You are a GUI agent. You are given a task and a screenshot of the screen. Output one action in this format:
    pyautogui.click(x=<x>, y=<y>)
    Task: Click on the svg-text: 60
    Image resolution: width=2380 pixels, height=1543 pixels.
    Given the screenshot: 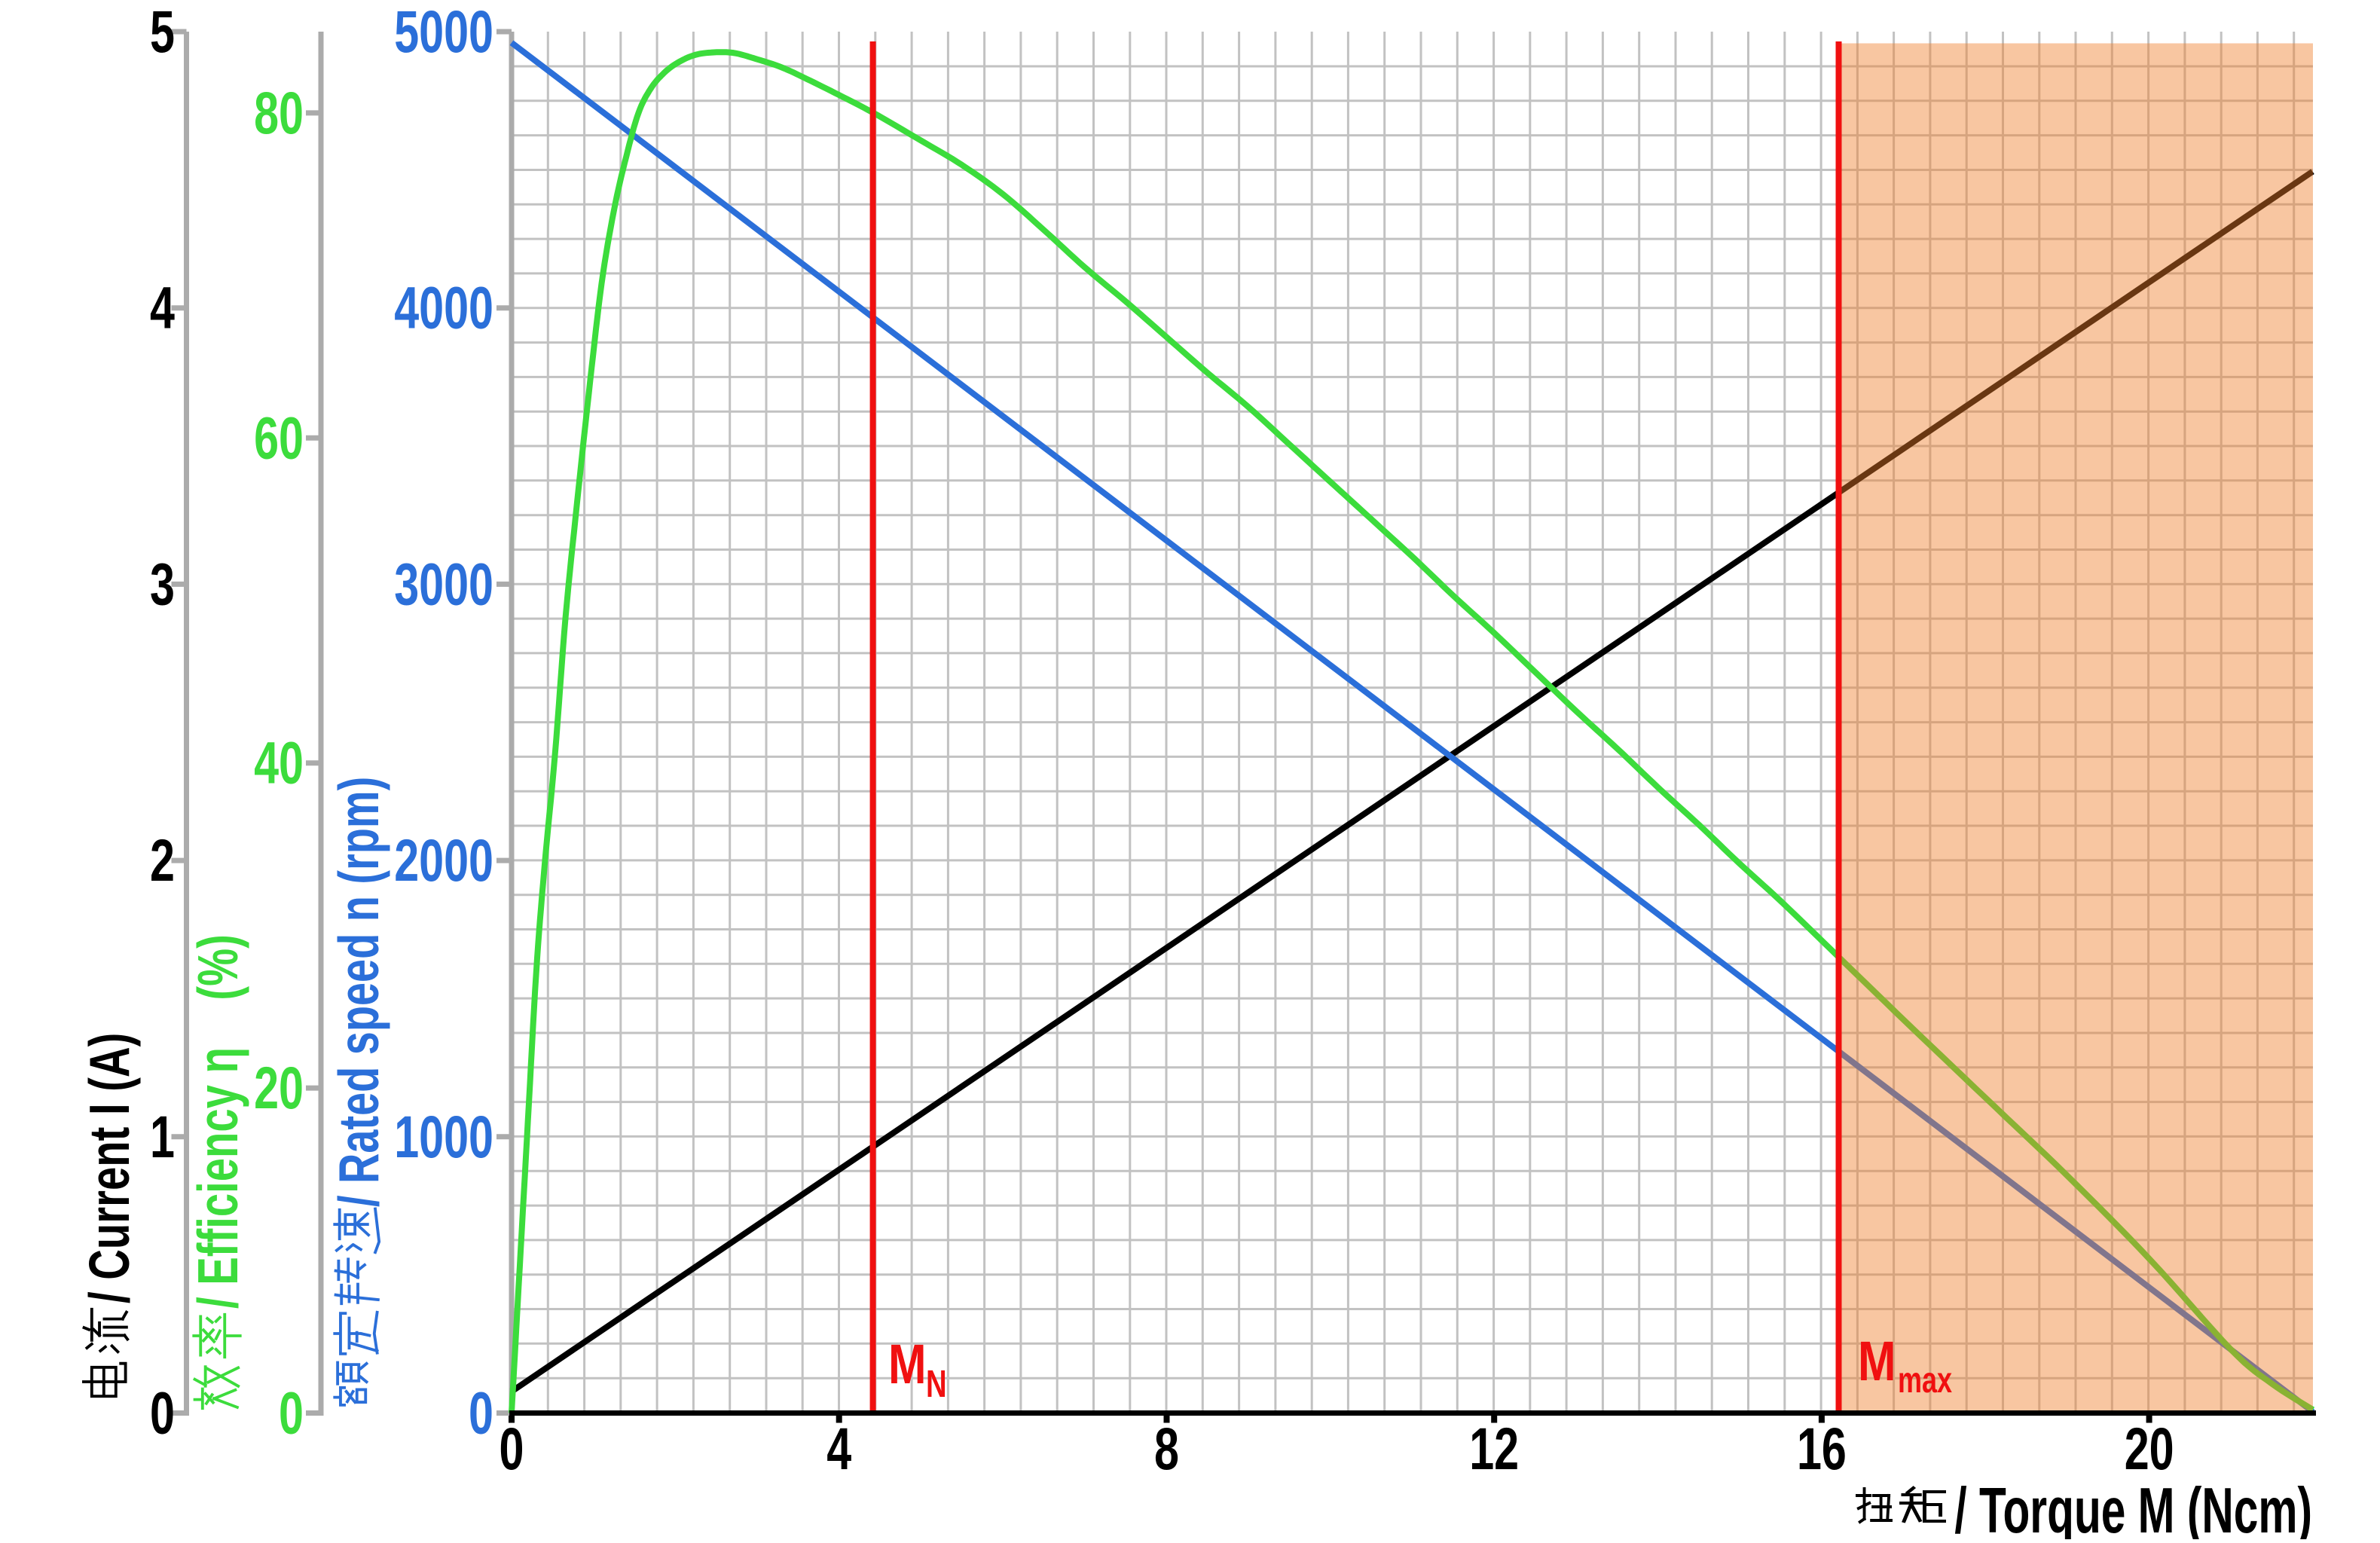 What is the action you would take?
    pyautogui.click(x=279, y=438)
    